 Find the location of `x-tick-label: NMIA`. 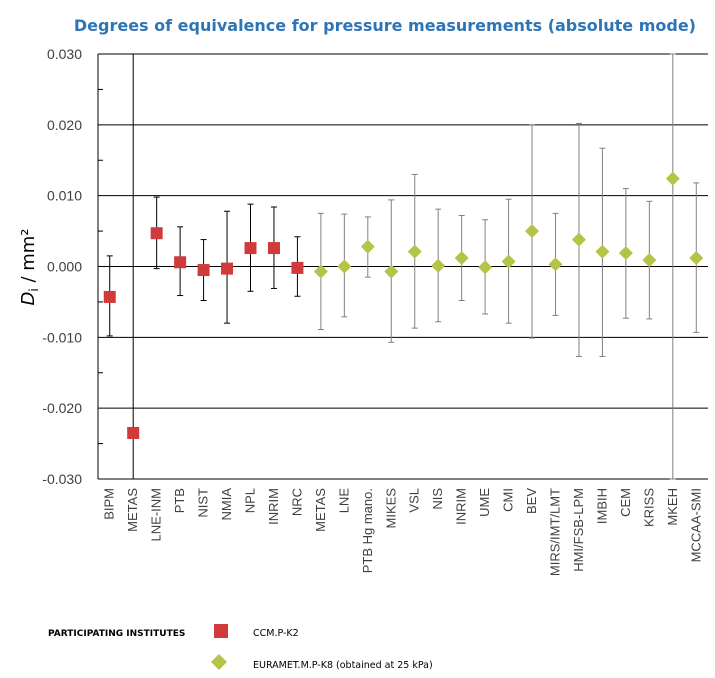

x-tick-label: NMIA is located at coordinates (226, 504).